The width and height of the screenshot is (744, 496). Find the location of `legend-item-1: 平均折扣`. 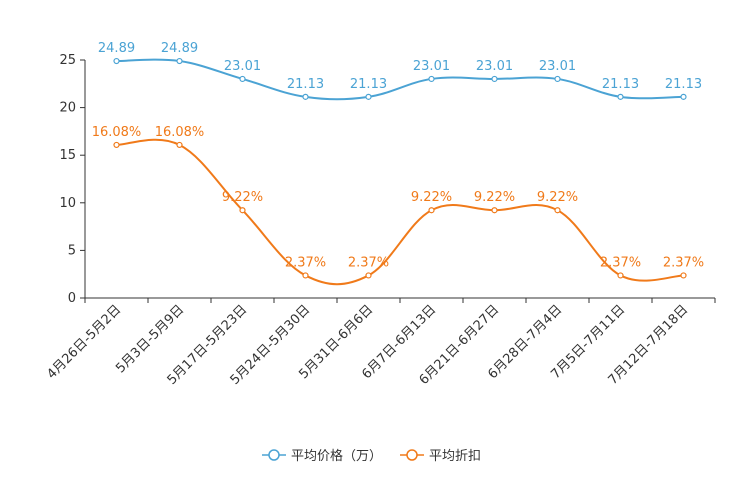

legend-item-1: 平均折扣 is located at coordinates (440, 456).